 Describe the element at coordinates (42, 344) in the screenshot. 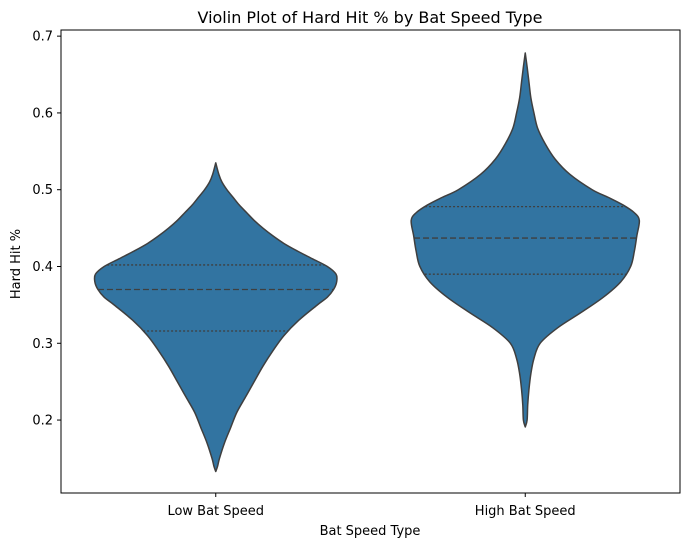

I see `y-tick-label: 0.3` at that location.